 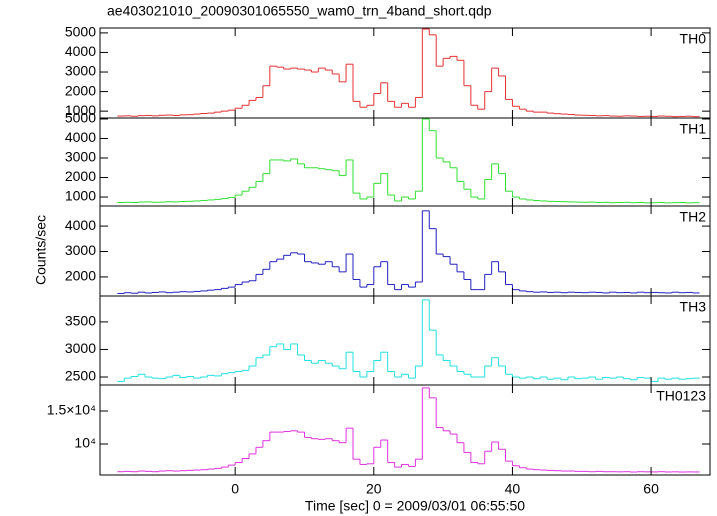 What do you see at coordinates (681, 396) in the screenshot?
I see `panel-label: TH0123` at bounding box center [681, 396].